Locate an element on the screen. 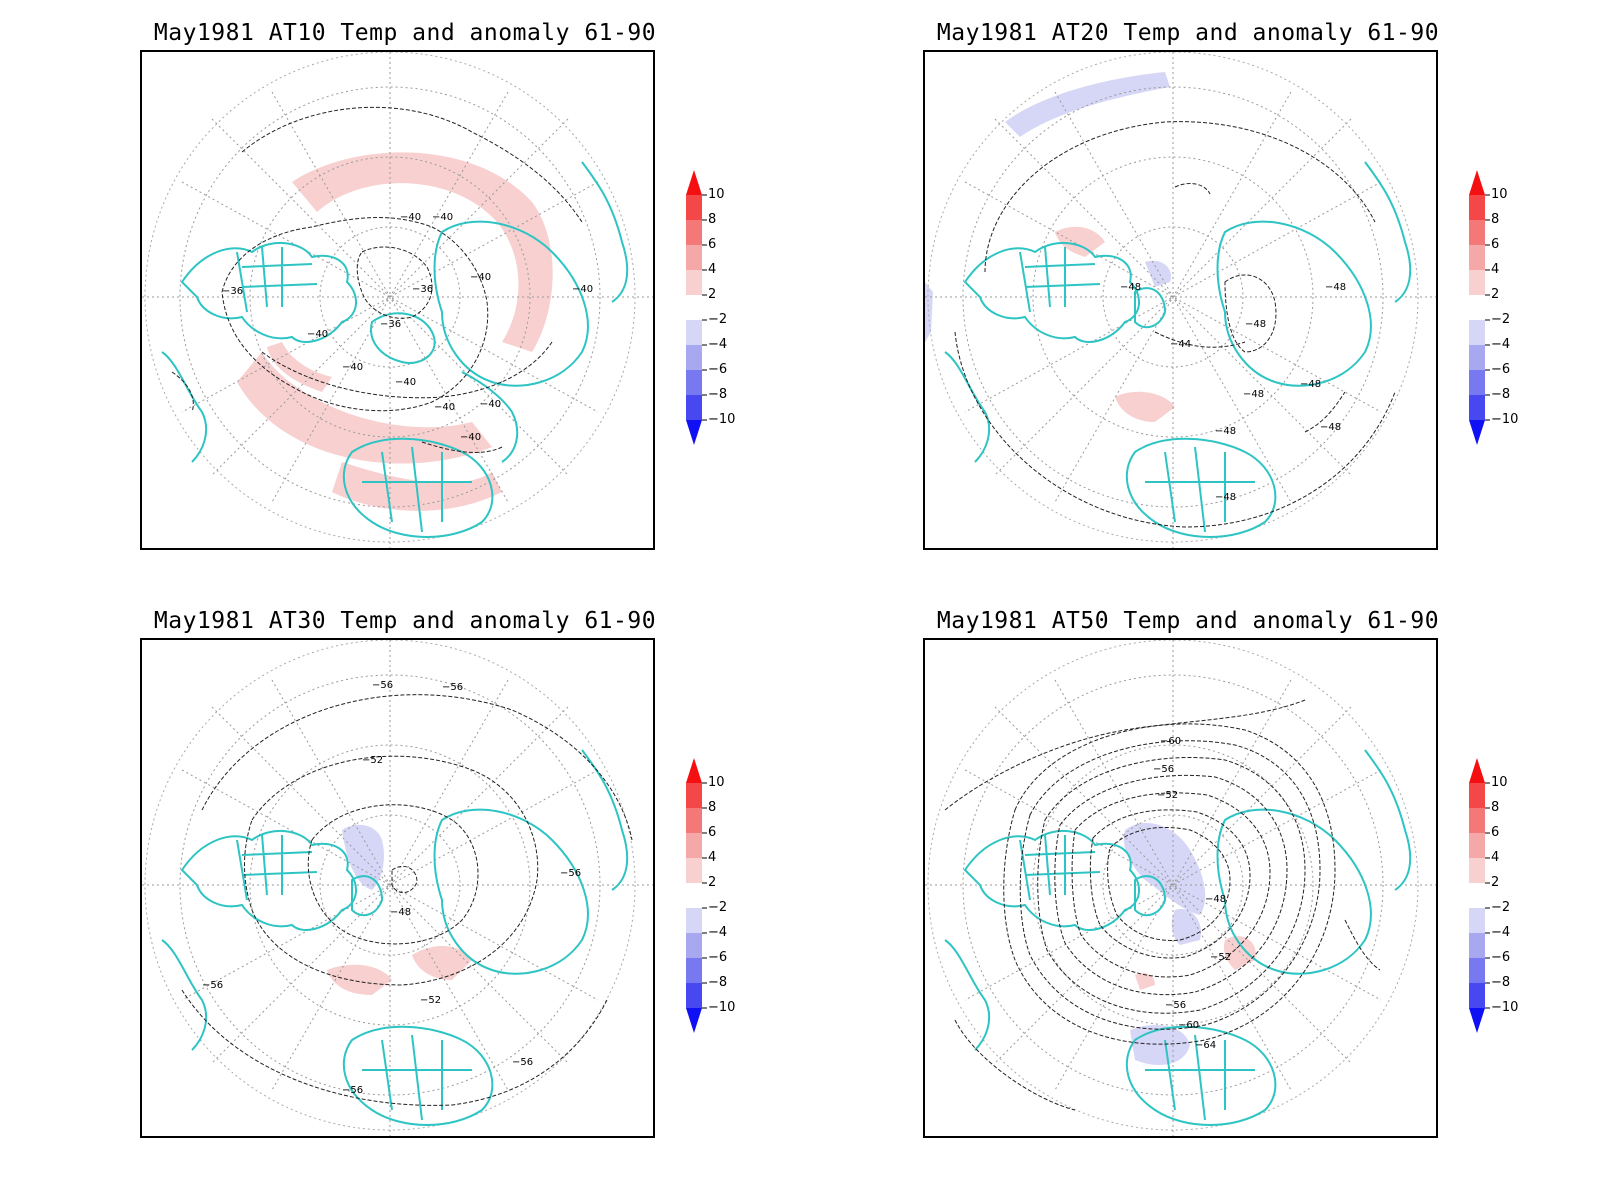 This screenshot has width=1600, height=1200. colorbar-arrow-top is located at coordinates (1477, 182).